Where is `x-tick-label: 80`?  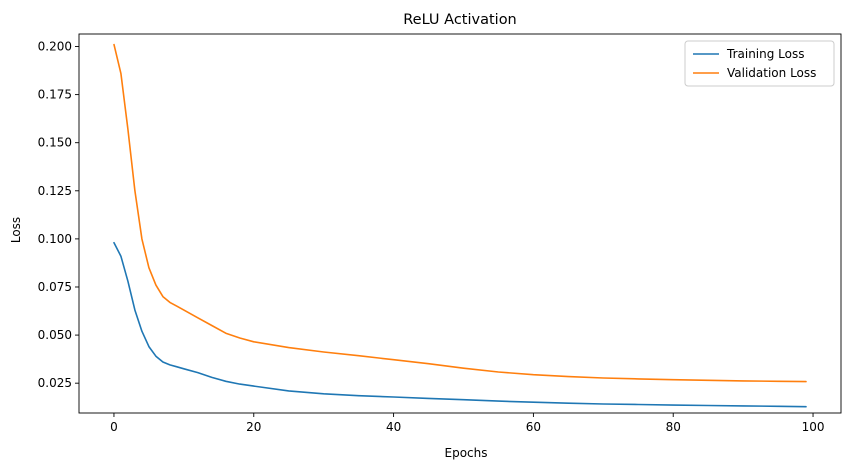 x-tick-label: 80 is located at coordinates (673, 427).